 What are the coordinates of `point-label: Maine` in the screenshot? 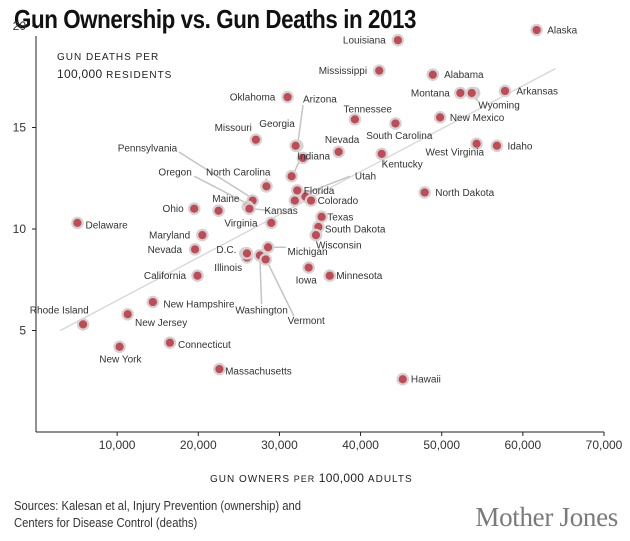 It's located at (226, 199).